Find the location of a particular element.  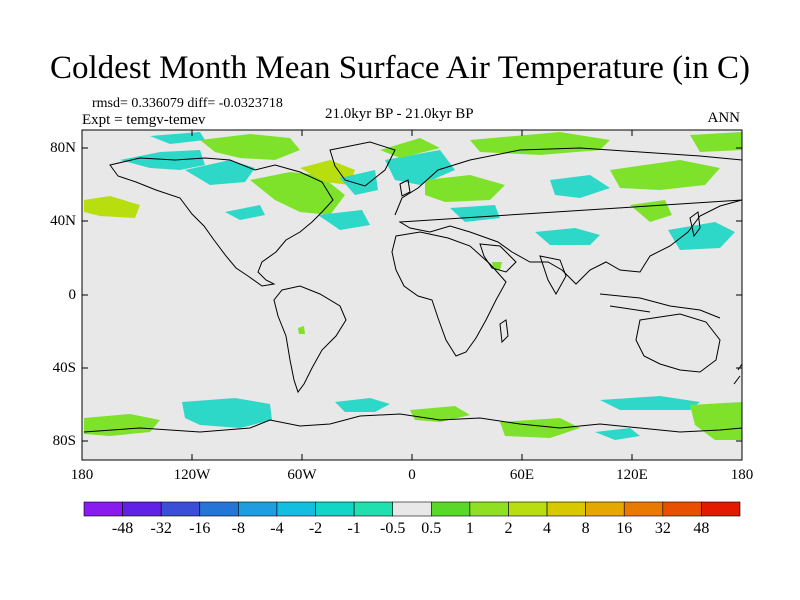

patch-samerica-warm is located at coordinates (301, 330).